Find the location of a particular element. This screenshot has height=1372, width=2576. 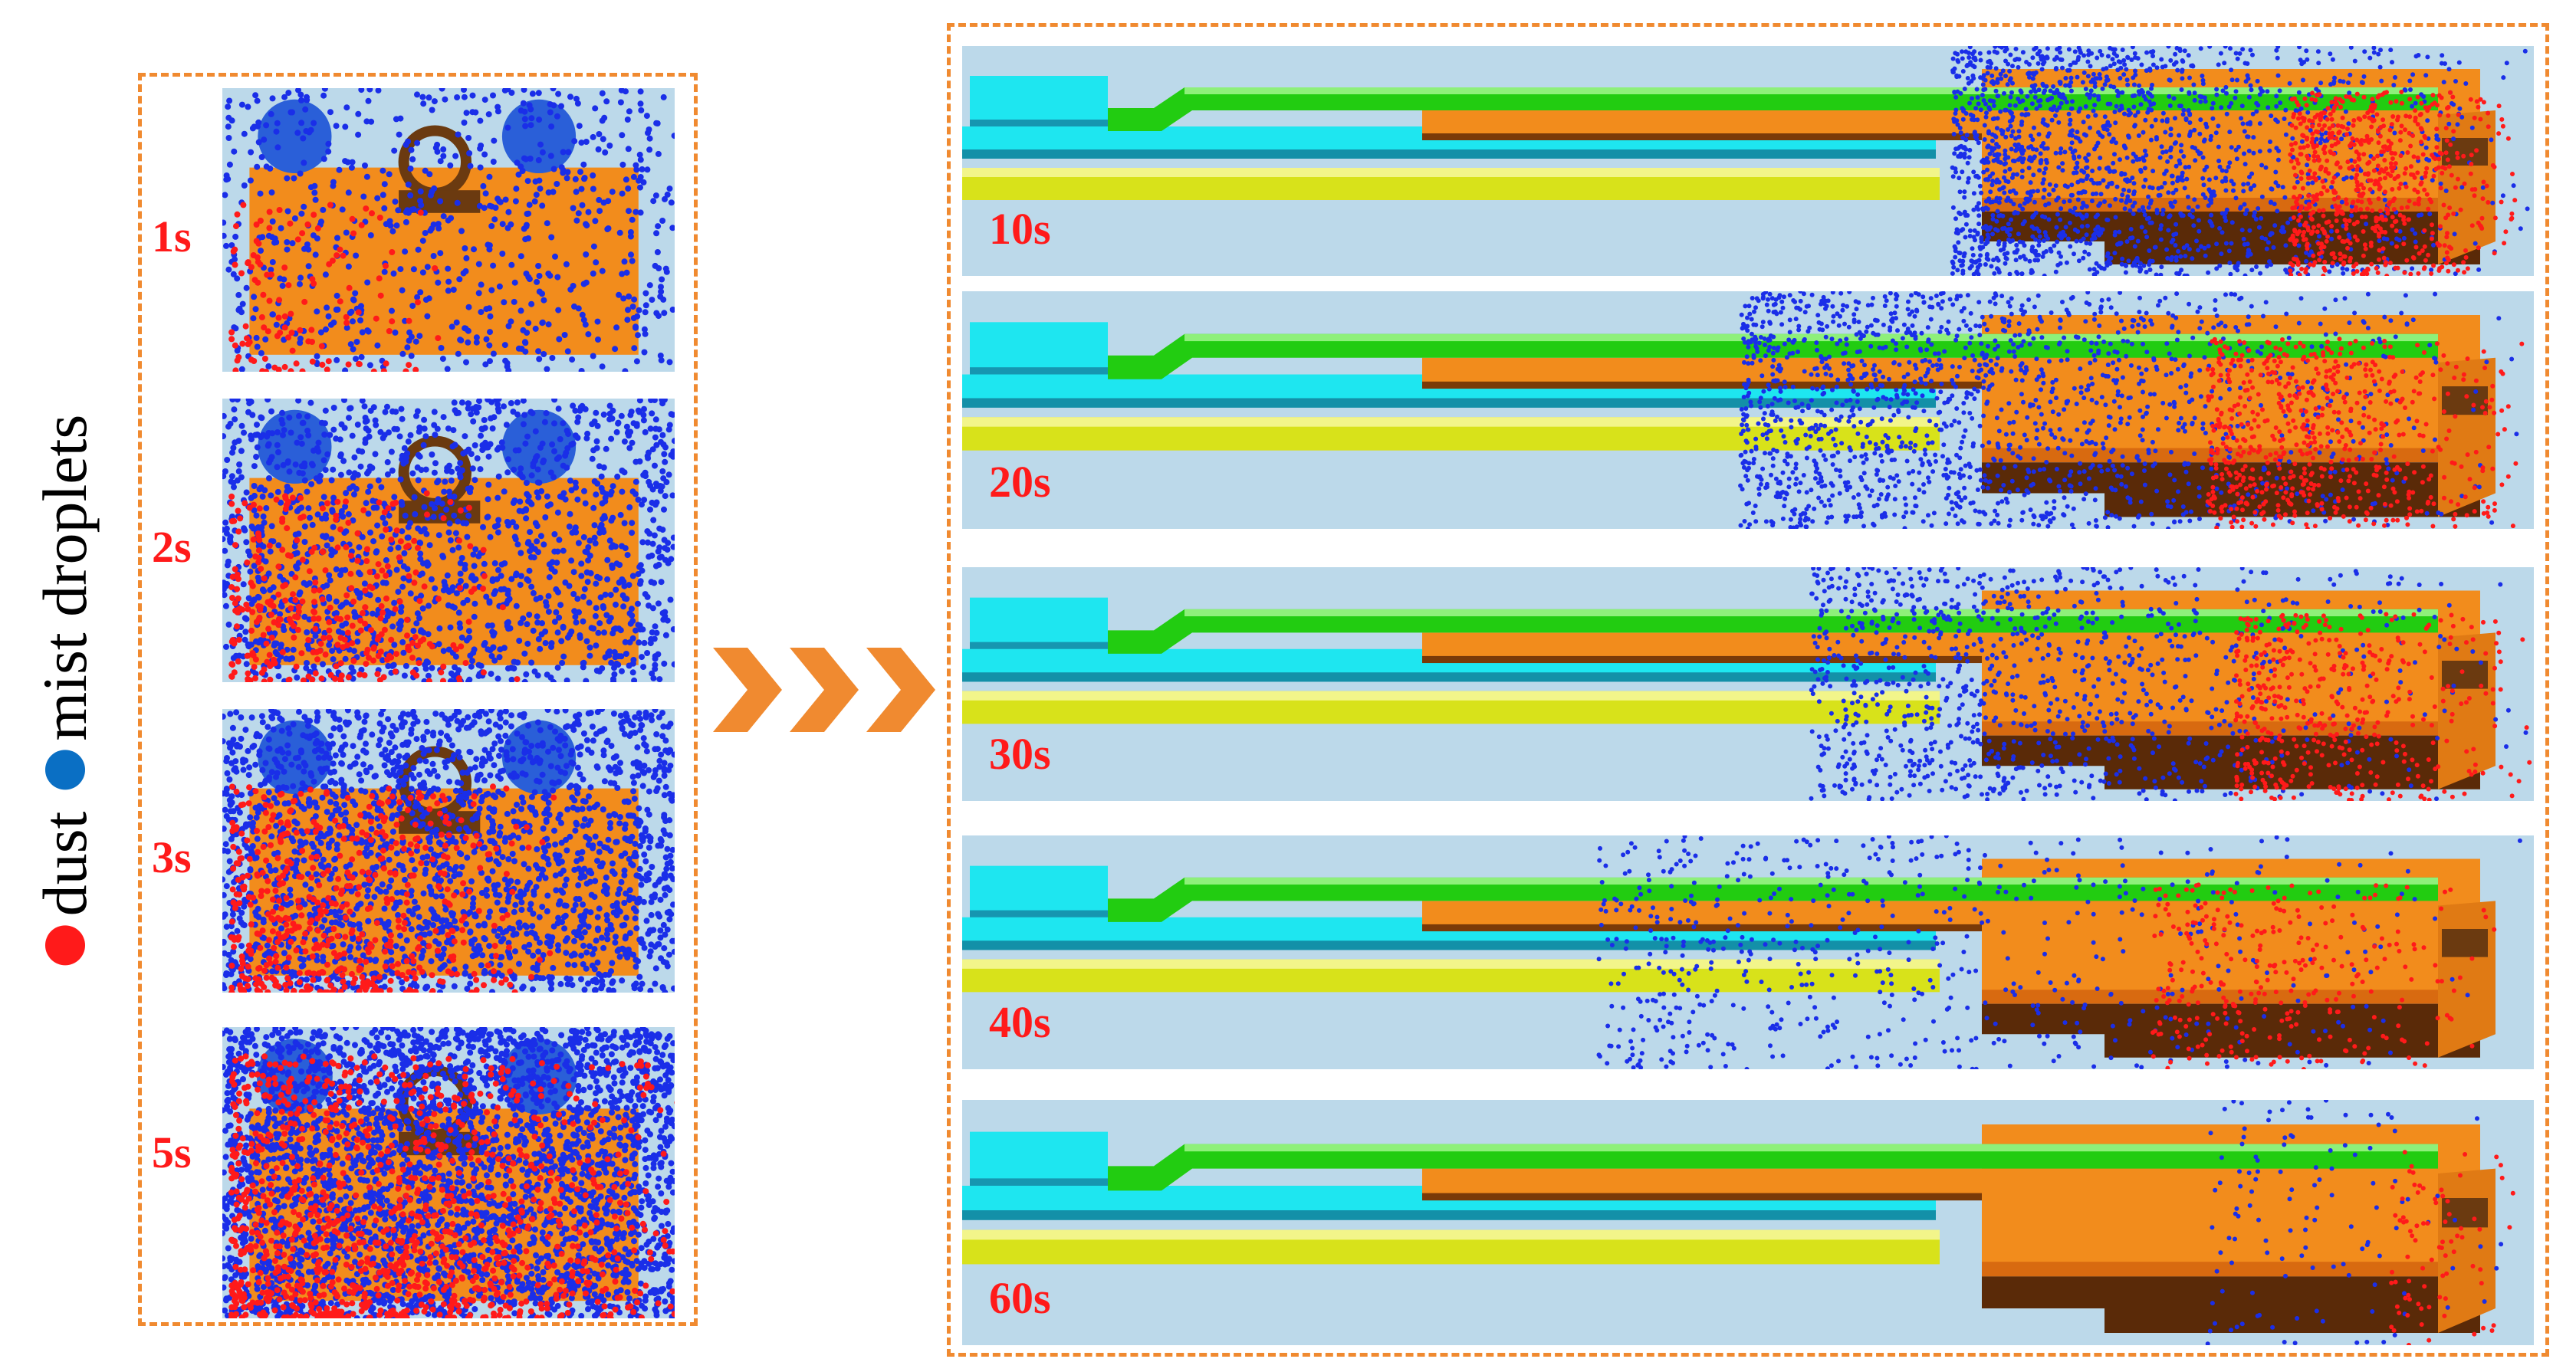

legend-mist: mist droplets is located at coordinates (65, 602).